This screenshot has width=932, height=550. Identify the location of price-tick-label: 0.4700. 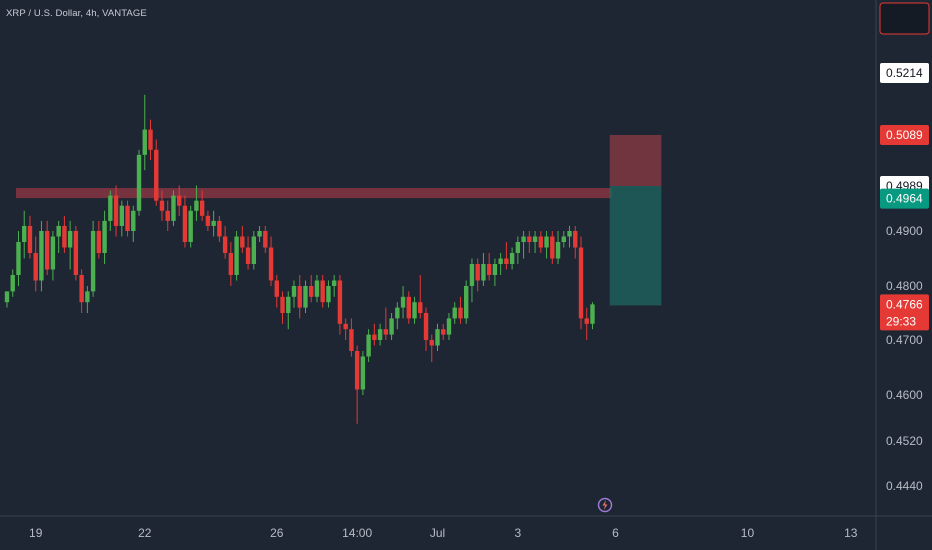
(904, 340).